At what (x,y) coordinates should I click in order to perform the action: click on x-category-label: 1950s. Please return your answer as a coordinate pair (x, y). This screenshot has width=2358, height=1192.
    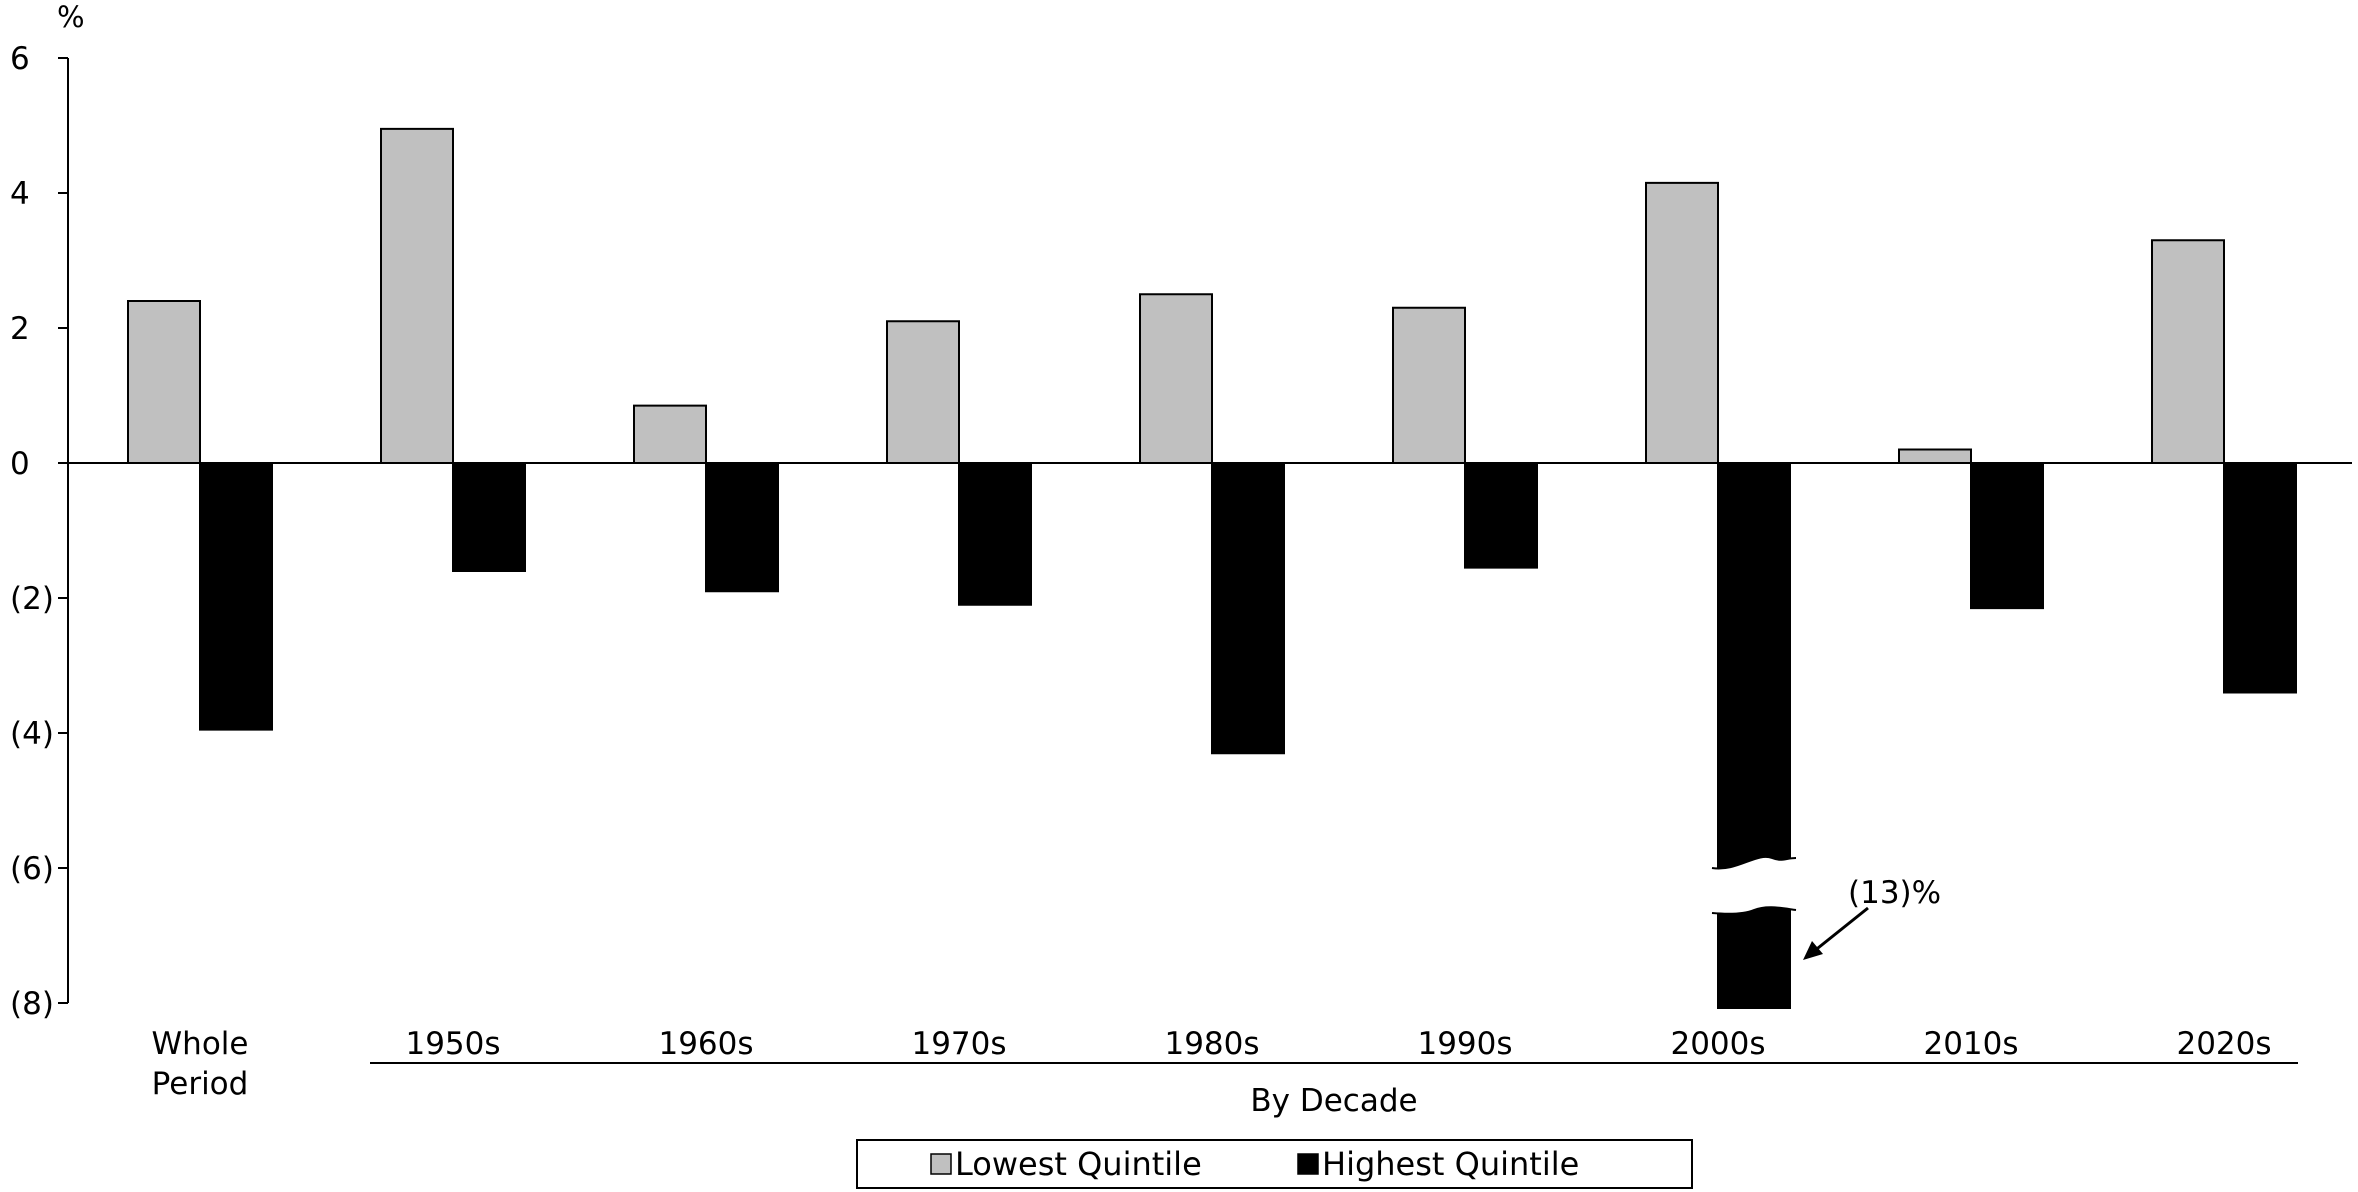
    Looking at the image, I should click on (452, 1044).